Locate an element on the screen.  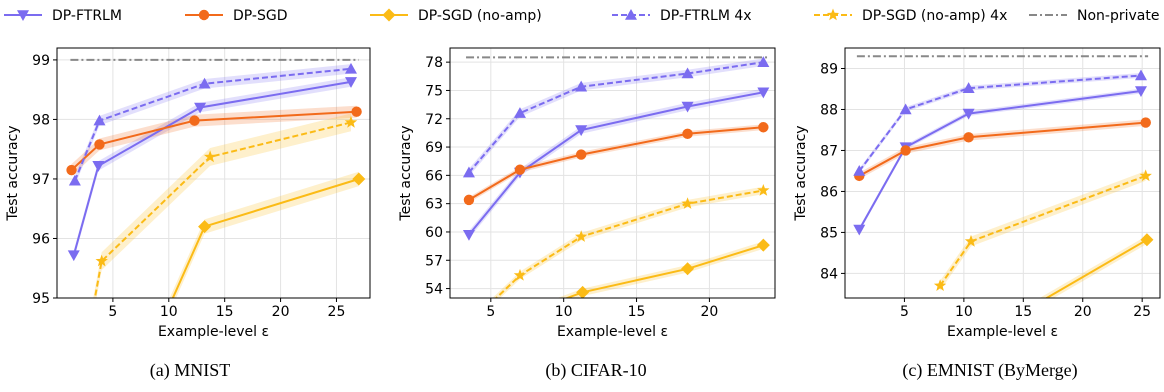
legend-entry-dp-ftrlm-4x: DP-FTRLM 4x is located at coordinates (682, 16).